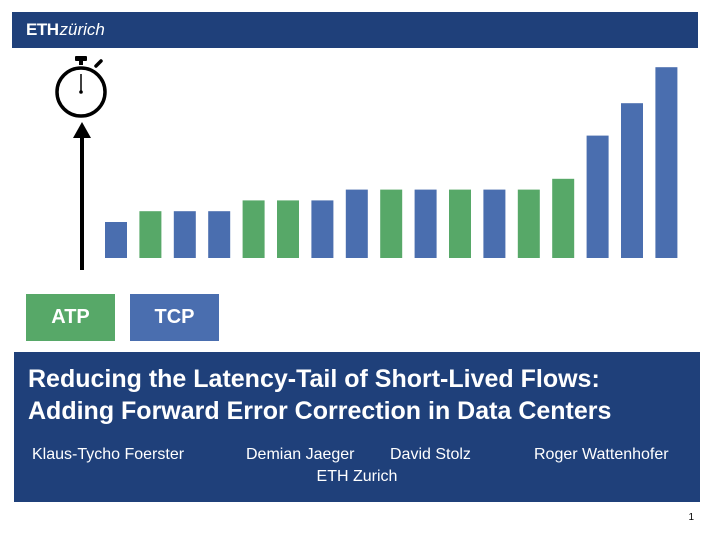 The image size is (720, 540). What do you see at coordinates (430, 454) in the screenshot?
I see `author-3: David Stolz` at bounding box center [430, 454].